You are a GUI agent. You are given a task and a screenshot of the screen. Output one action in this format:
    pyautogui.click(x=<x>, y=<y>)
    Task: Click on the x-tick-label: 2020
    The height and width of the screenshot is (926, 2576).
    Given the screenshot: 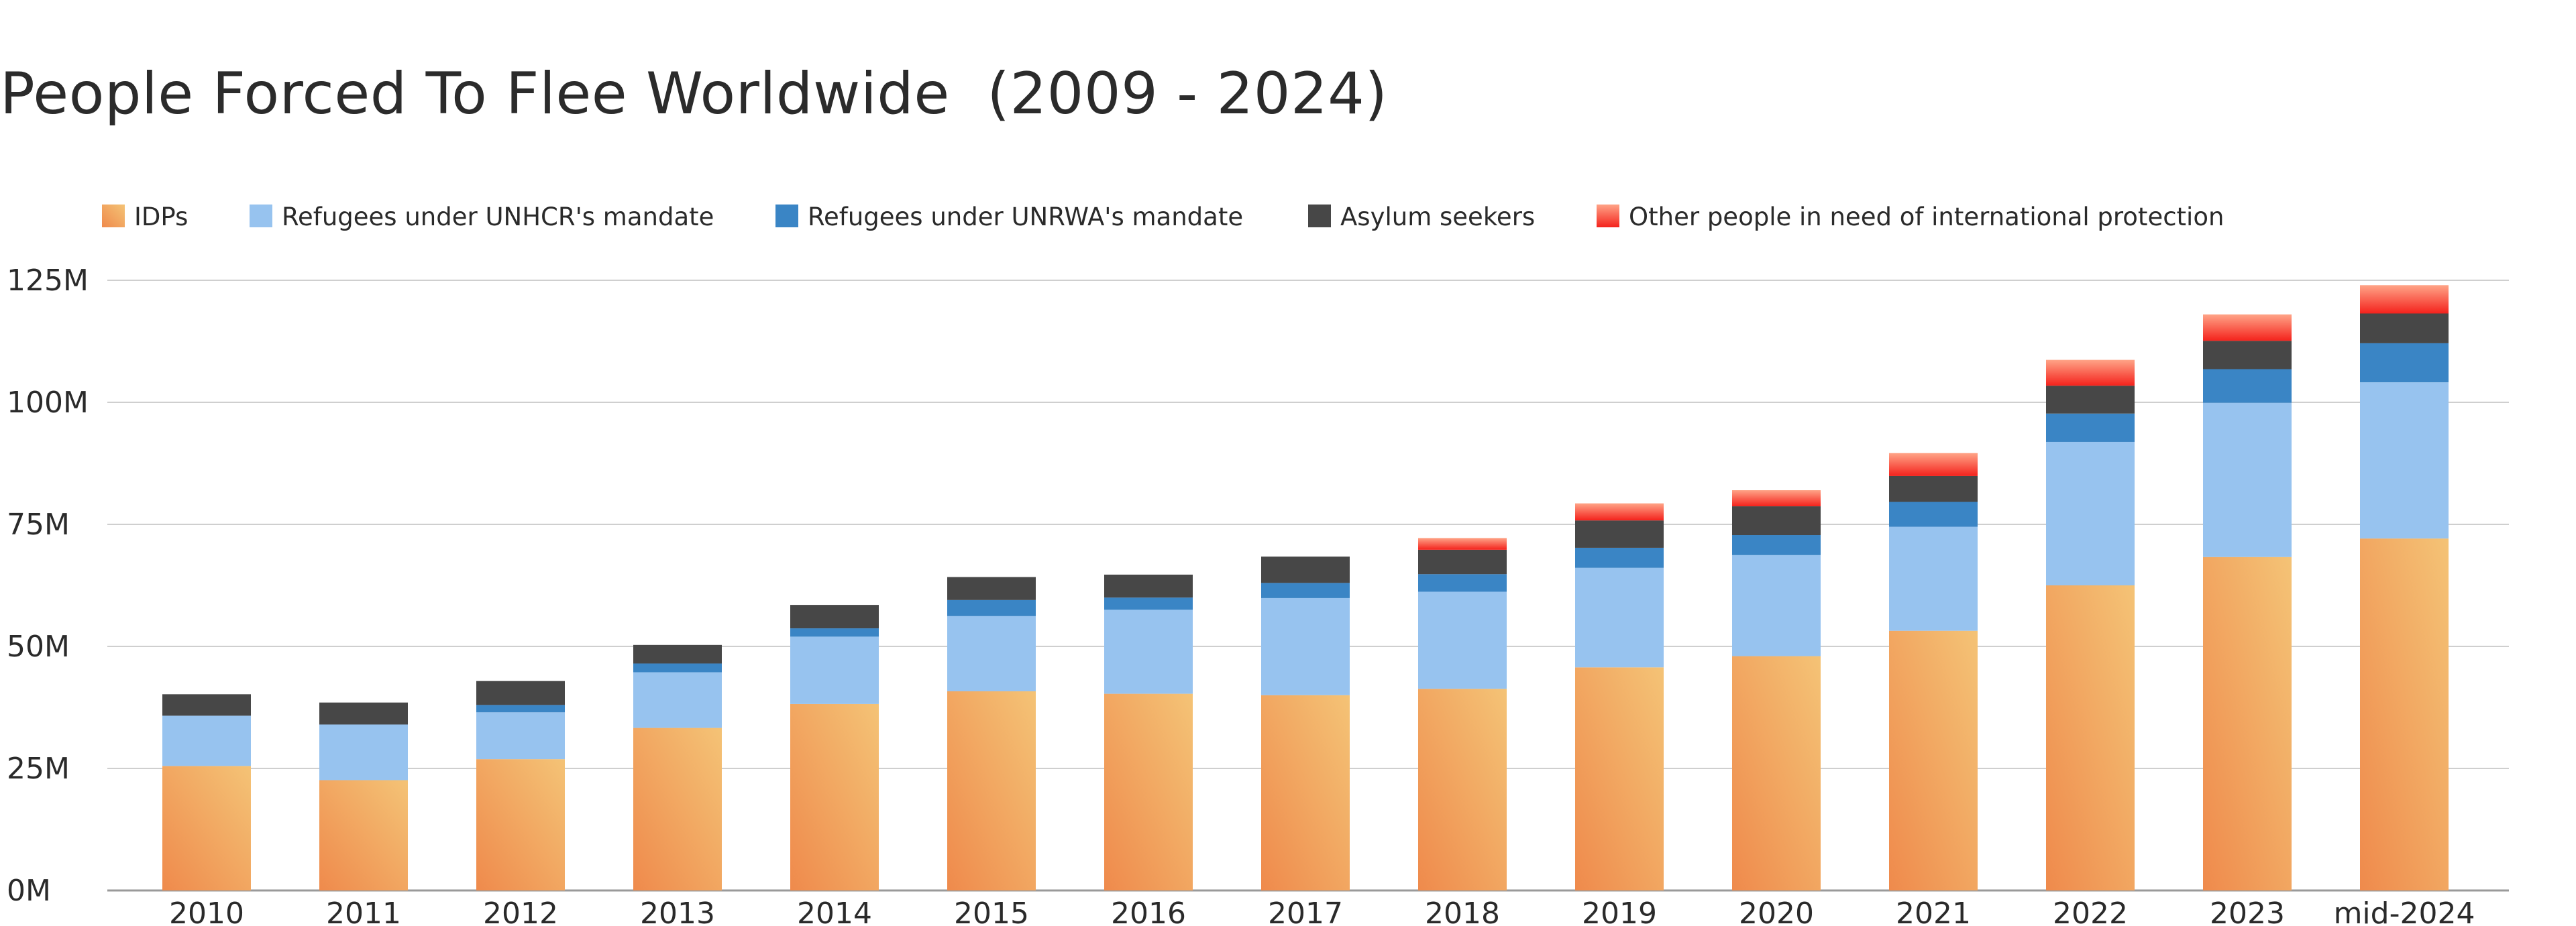 What is the action you would take?
    pyautogui.click(x=1776, y=911)
    